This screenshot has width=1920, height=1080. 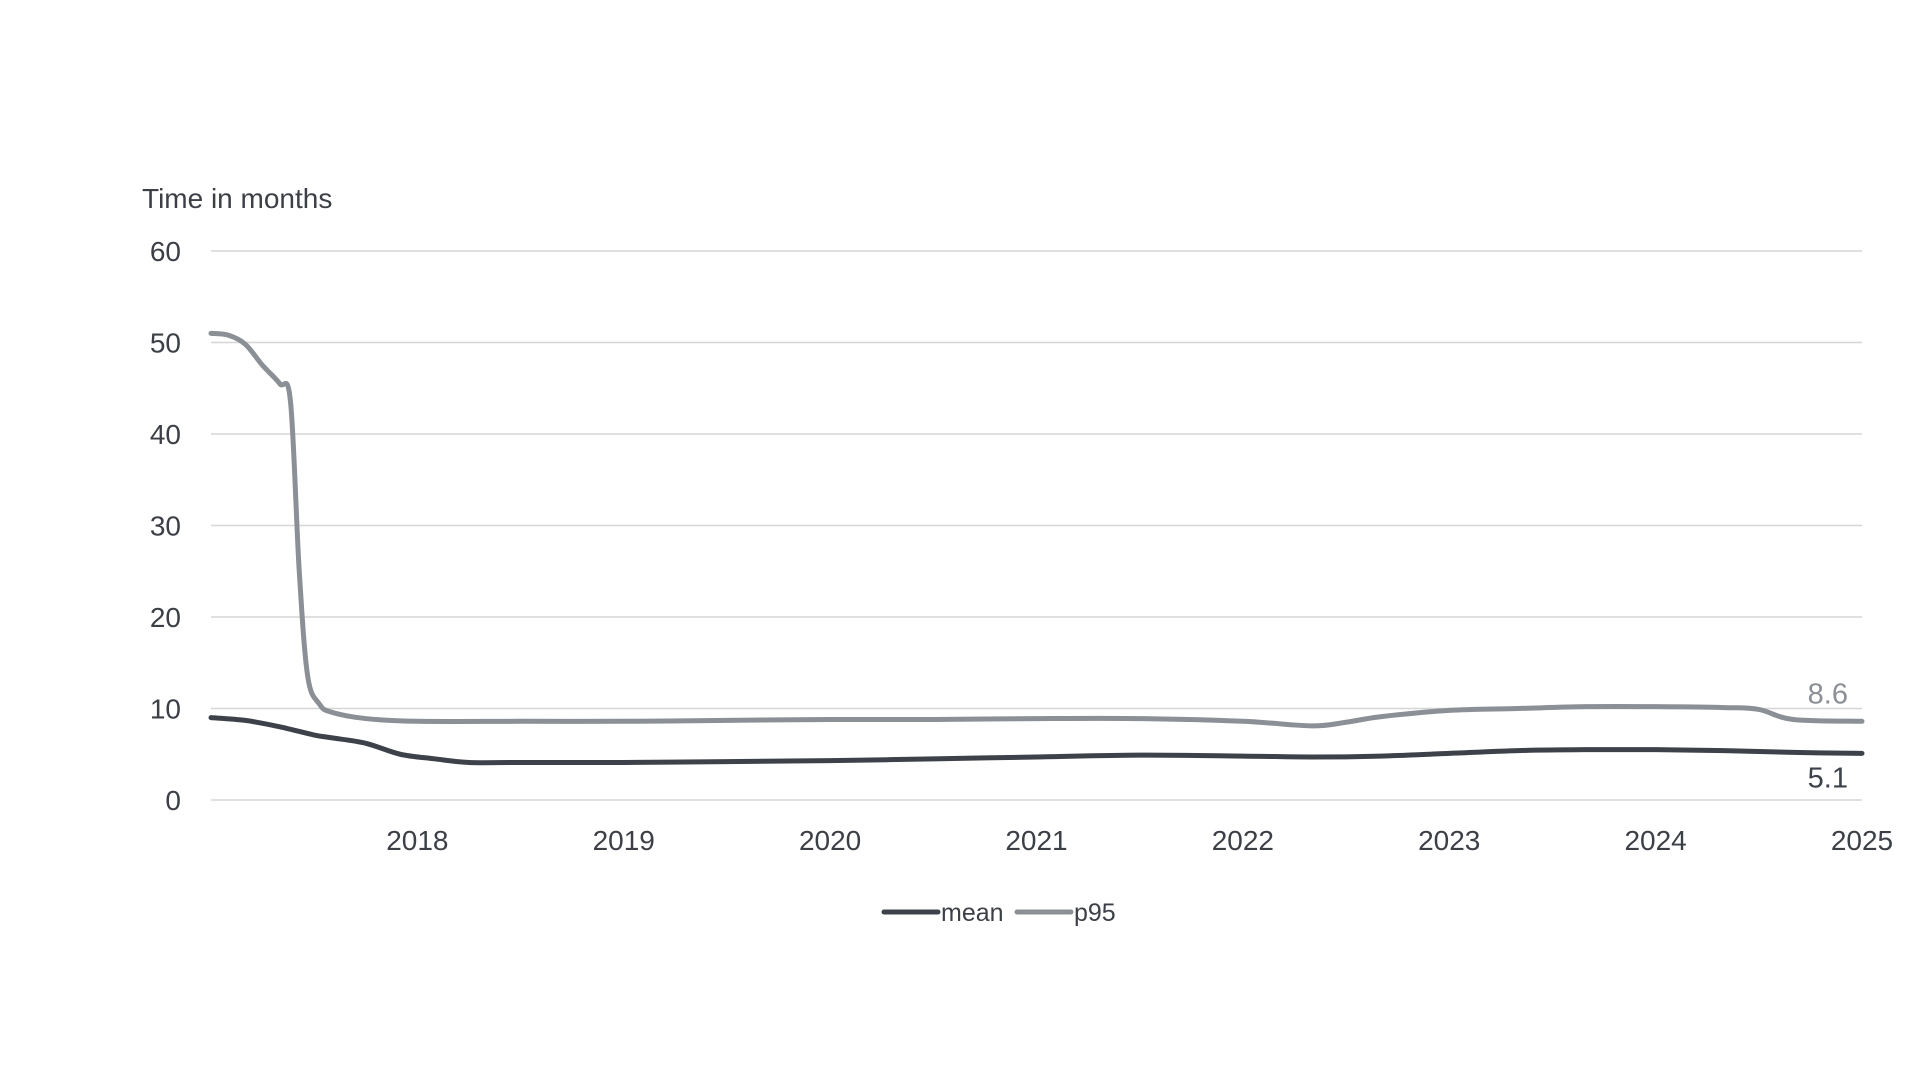 I want to click on y-axis-ticks: 0 10 20 30 40 50 60, so click(x=165, y=526).